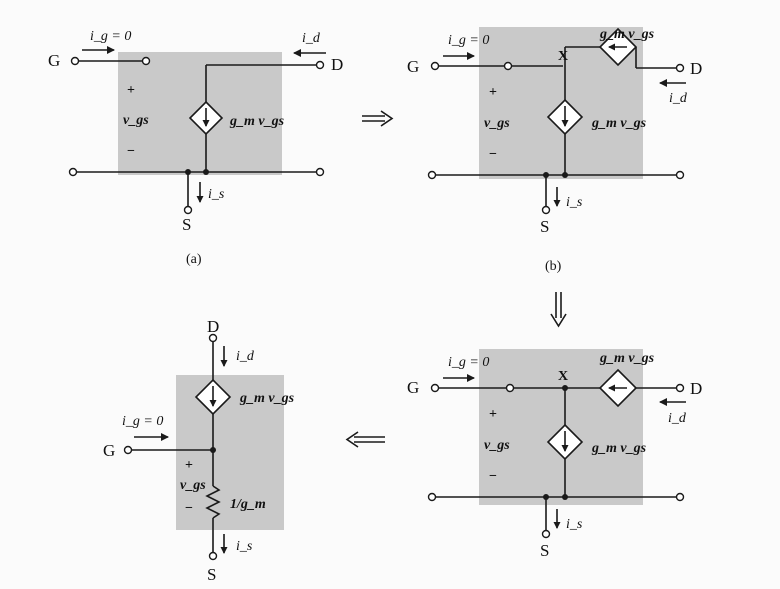  Describe the element at coordinates (378, 118) in the screenshot. I see `transform-arrow-right` at that location.